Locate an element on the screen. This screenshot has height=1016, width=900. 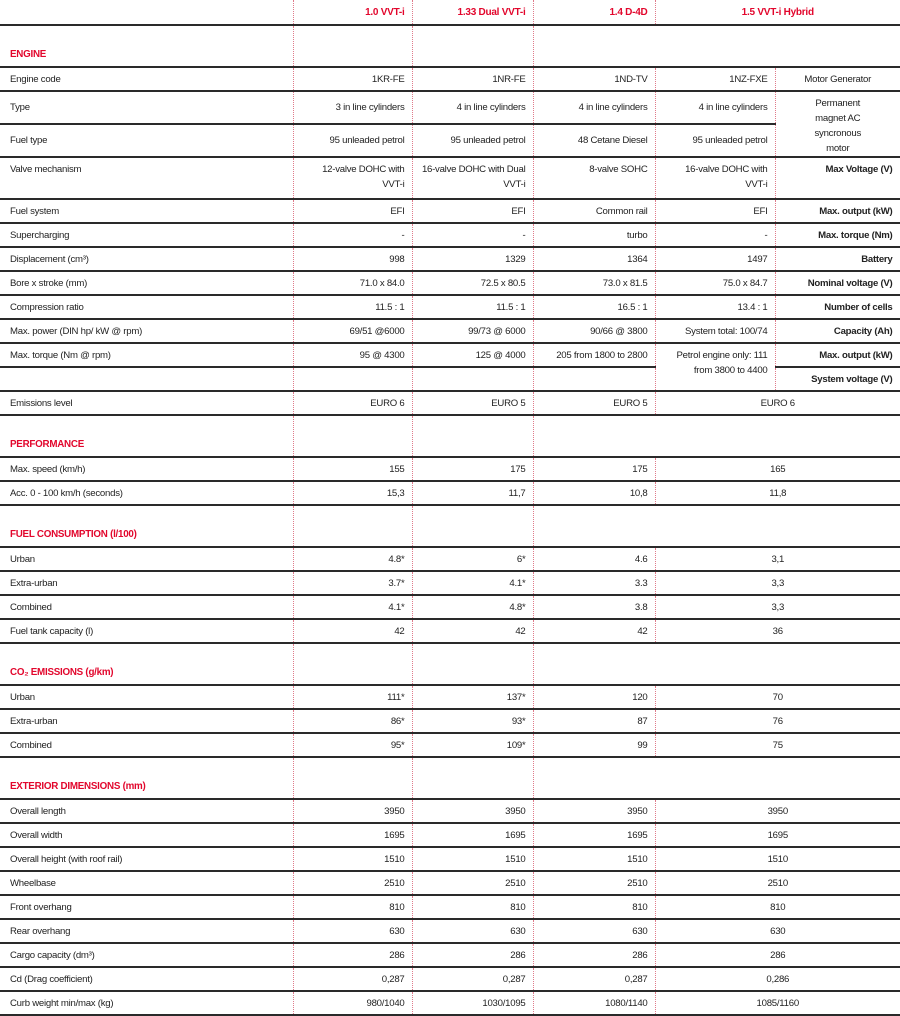
cell-value: 2510 is located at coordinates (593, 883).